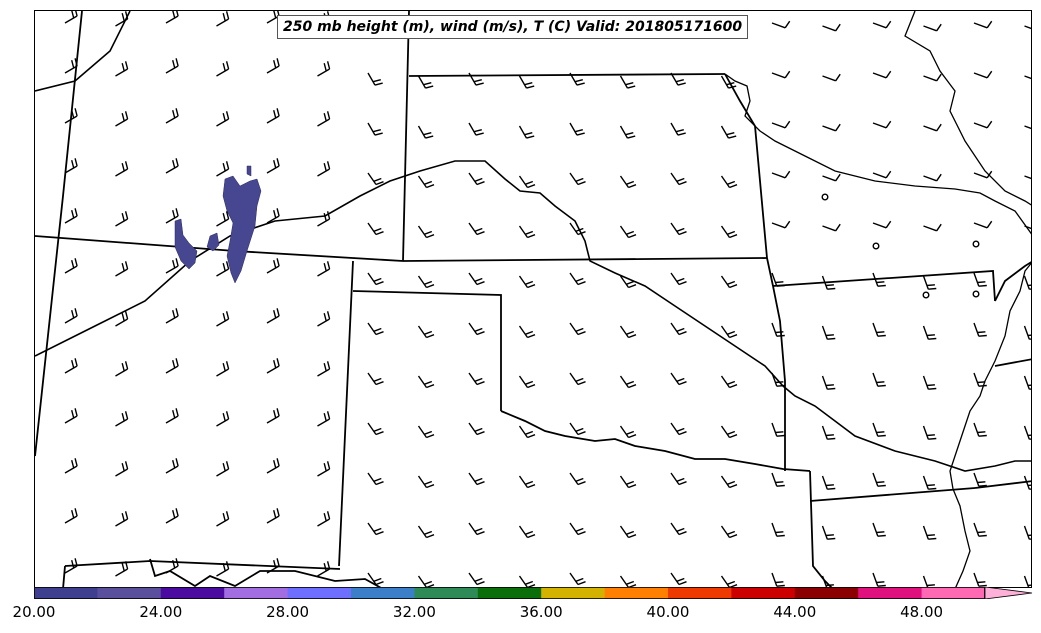  What do you see at coordinates (900, 246) in the screenshot?
I see `calm-wind-circles` at bounding box center [900, 246].